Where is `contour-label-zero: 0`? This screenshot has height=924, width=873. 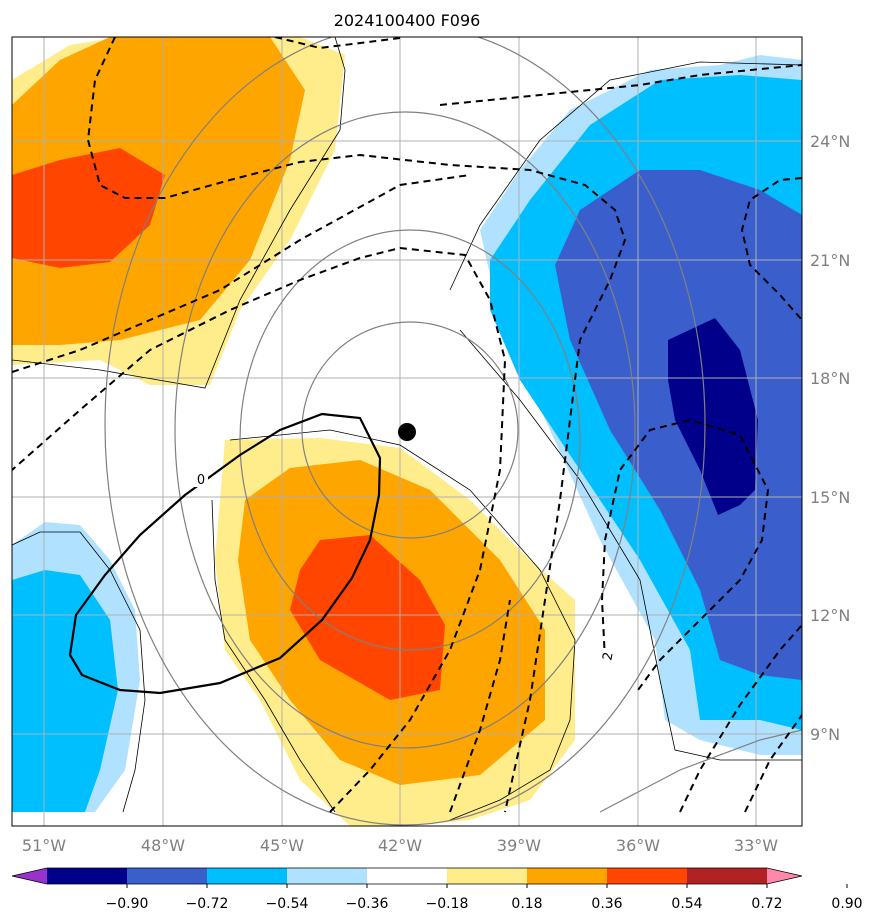
contour-label-zero: 0 is located at coordinates (201, 479).